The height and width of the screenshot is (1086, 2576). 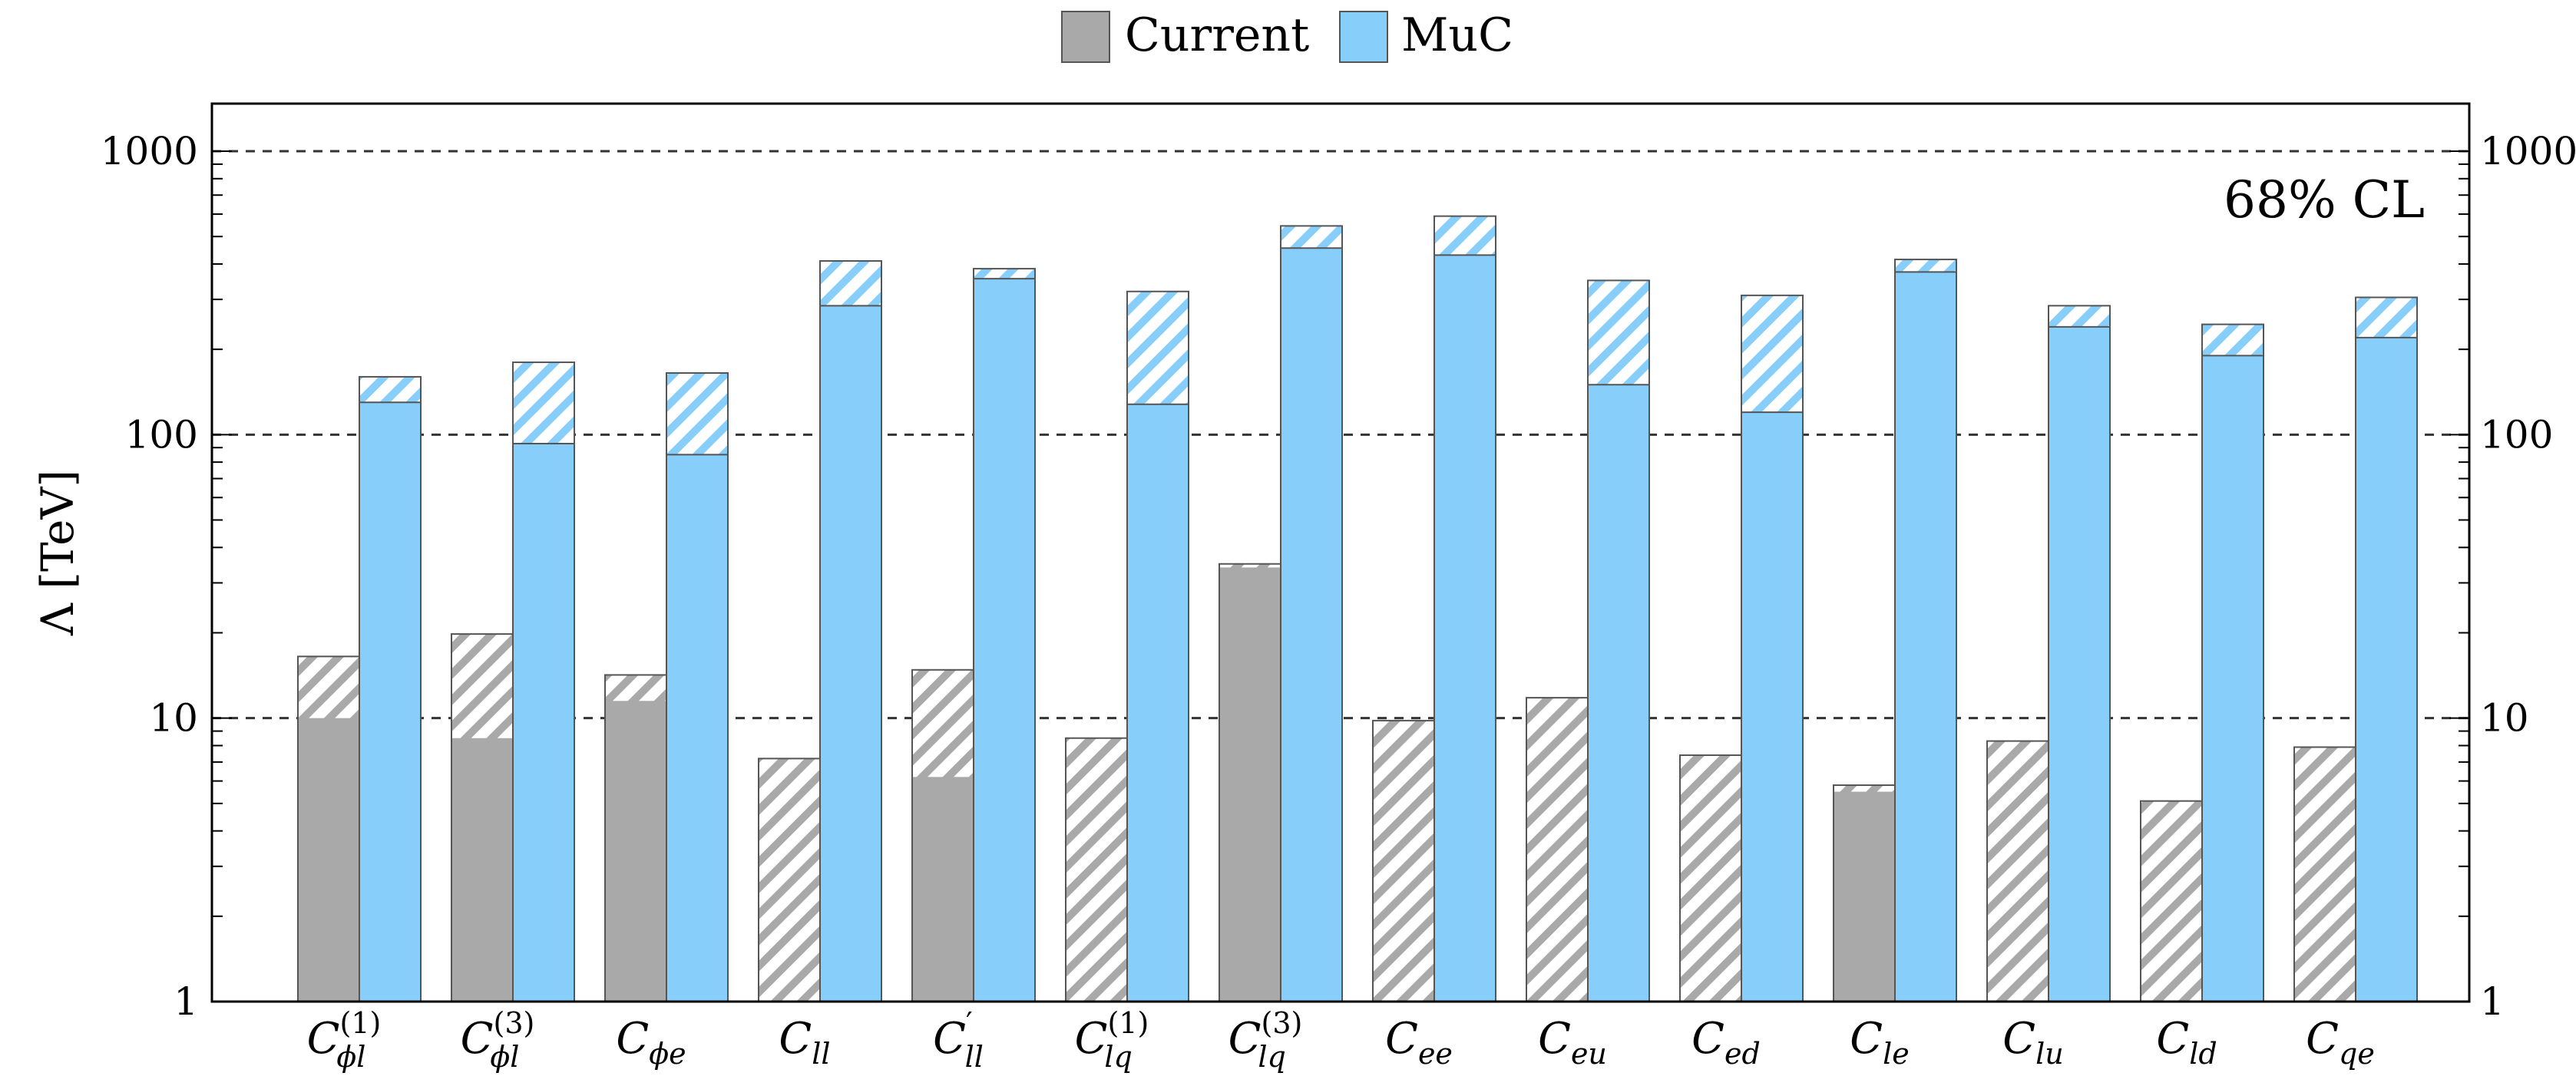 I want to click on legend-swatch-muc, so click(x=1363, y=37).